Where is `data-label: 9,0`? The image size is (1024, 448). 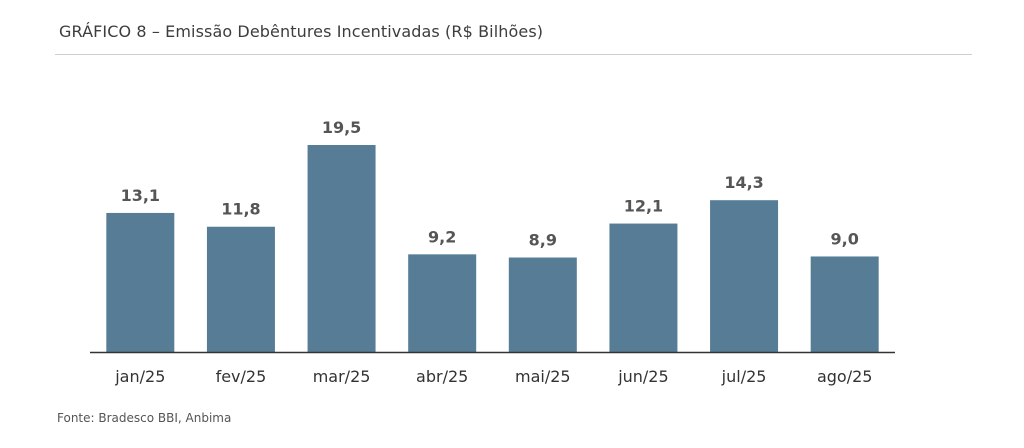
data-label: 9,0 is located at coordinates (845, 238).